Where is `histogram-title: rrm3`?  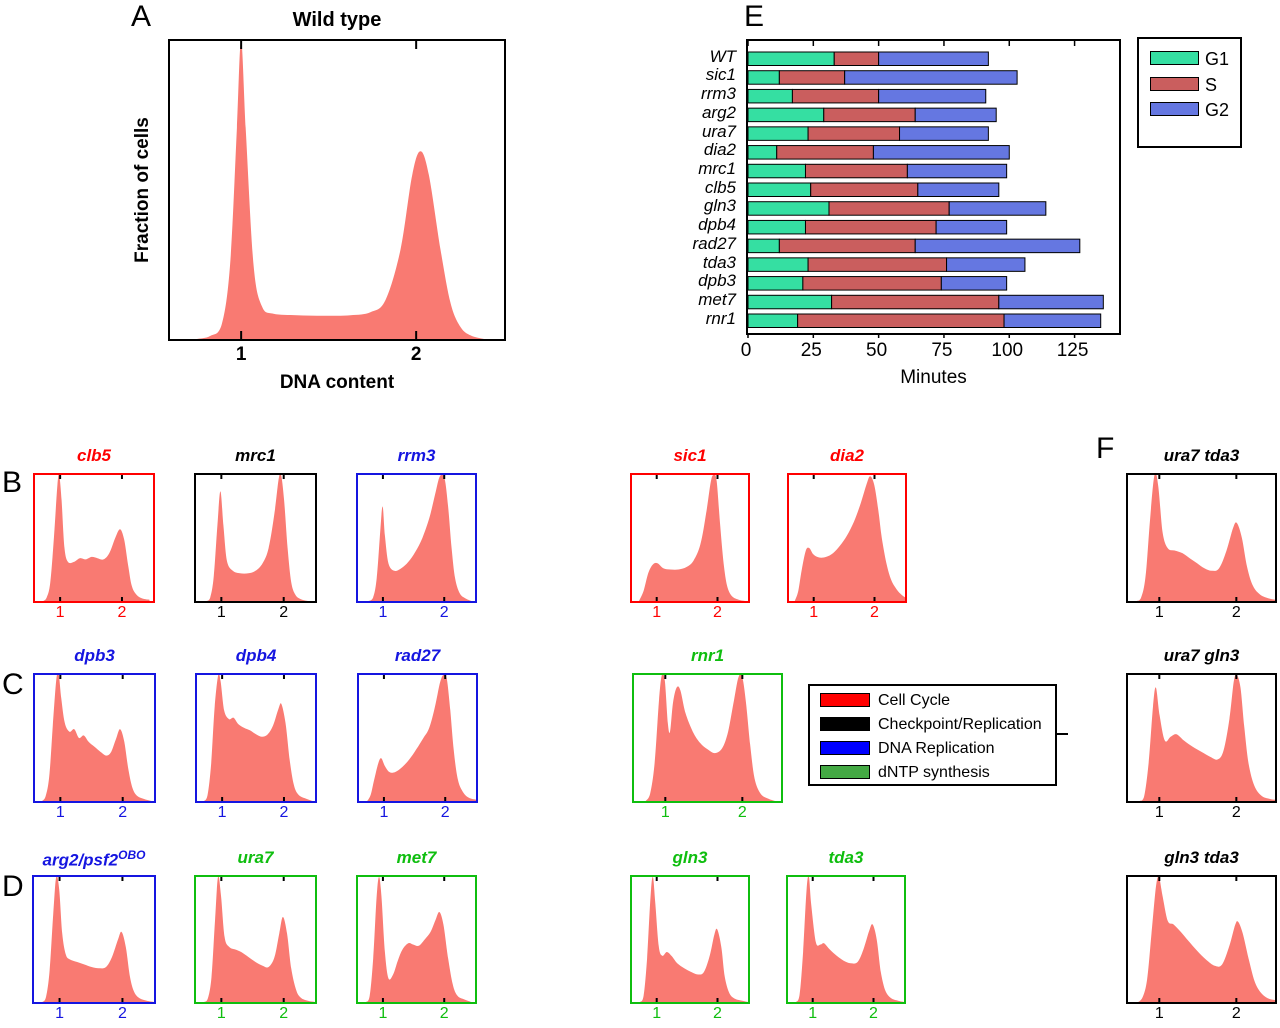
histogram-title: rrm3 is located at coordinates (416, 455).